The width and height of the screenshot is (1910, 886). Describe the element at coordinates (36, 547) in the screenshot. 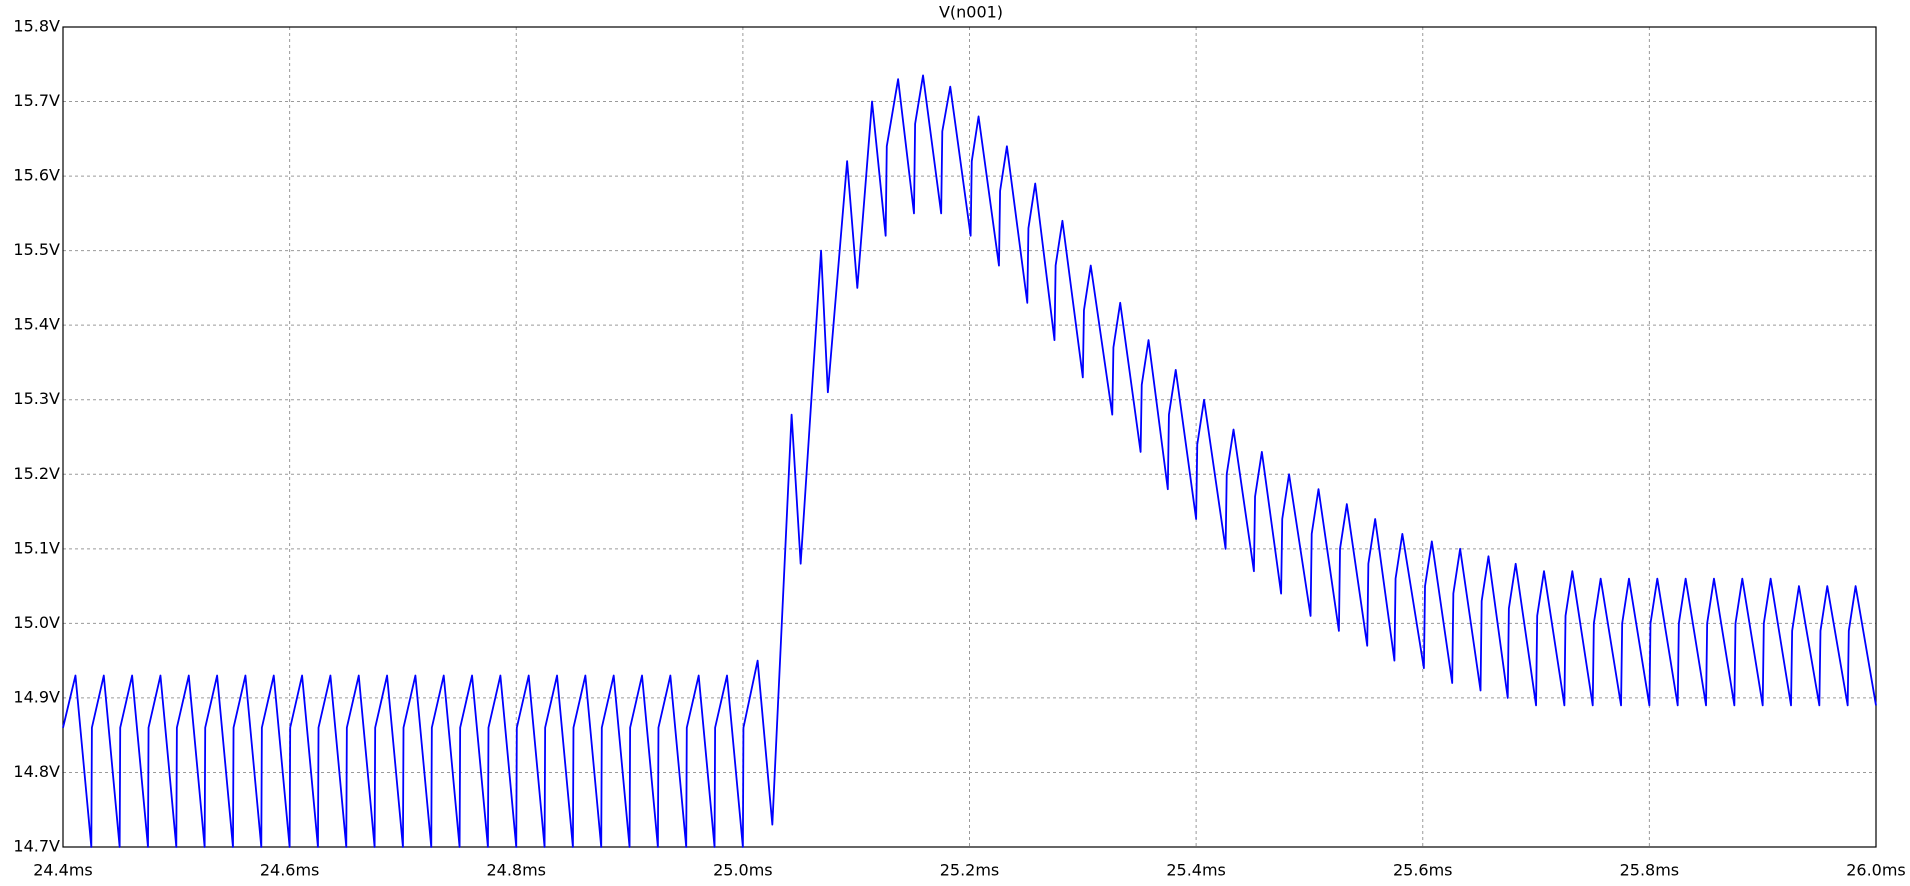

I see `y-tick-label: 15.1V` at that location.